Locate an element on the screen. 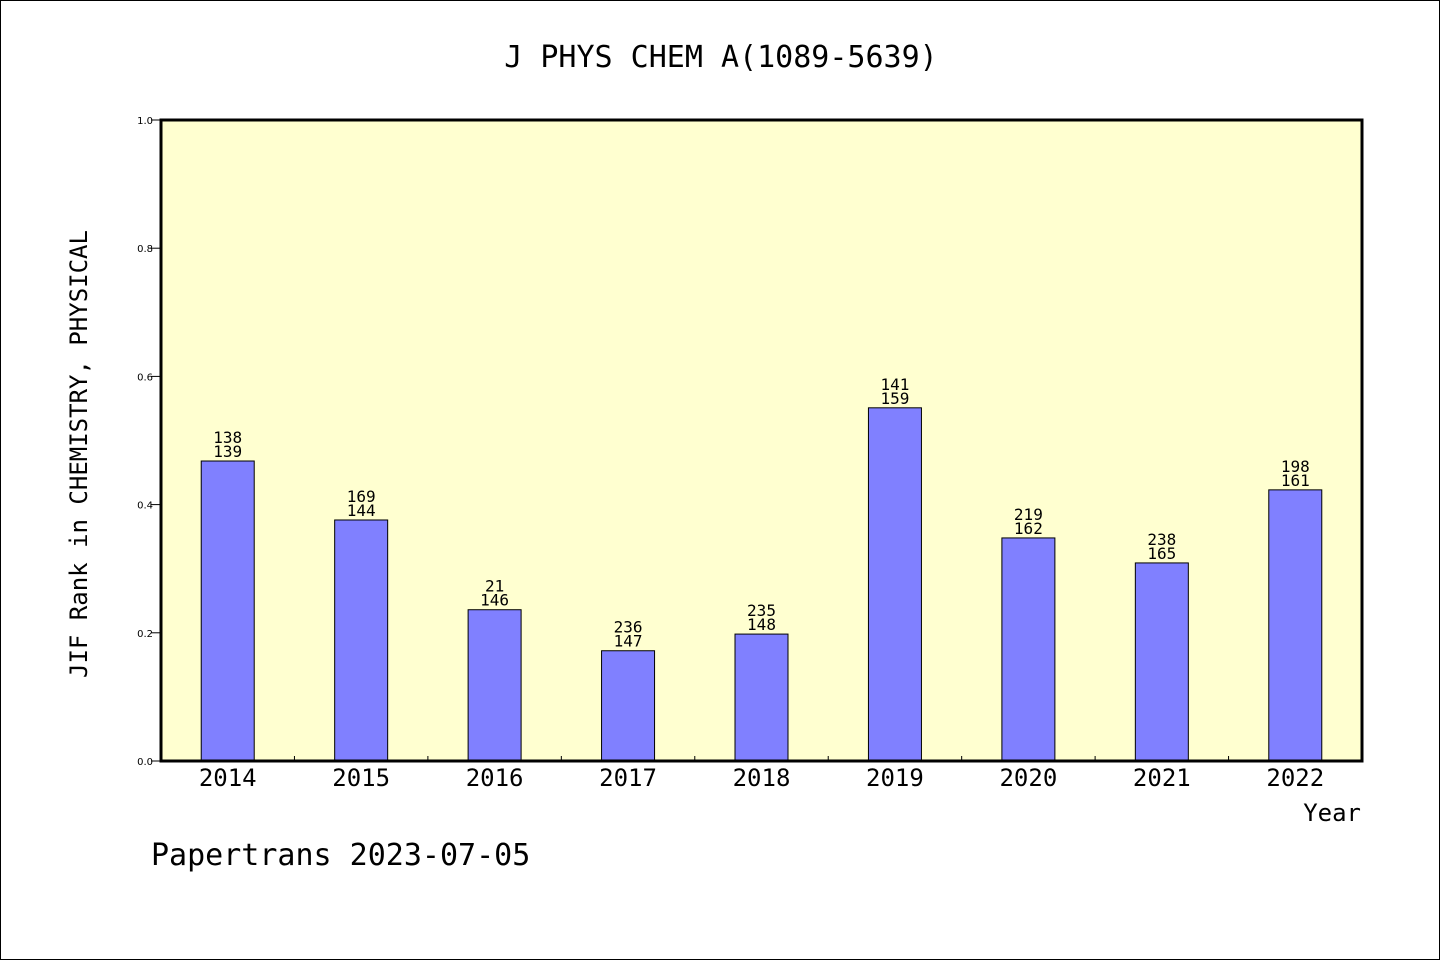 Image resolution: width=1440 pixels, height=961 pixels. y-tick-label: 0.0 is located at coordinates (145, 762).